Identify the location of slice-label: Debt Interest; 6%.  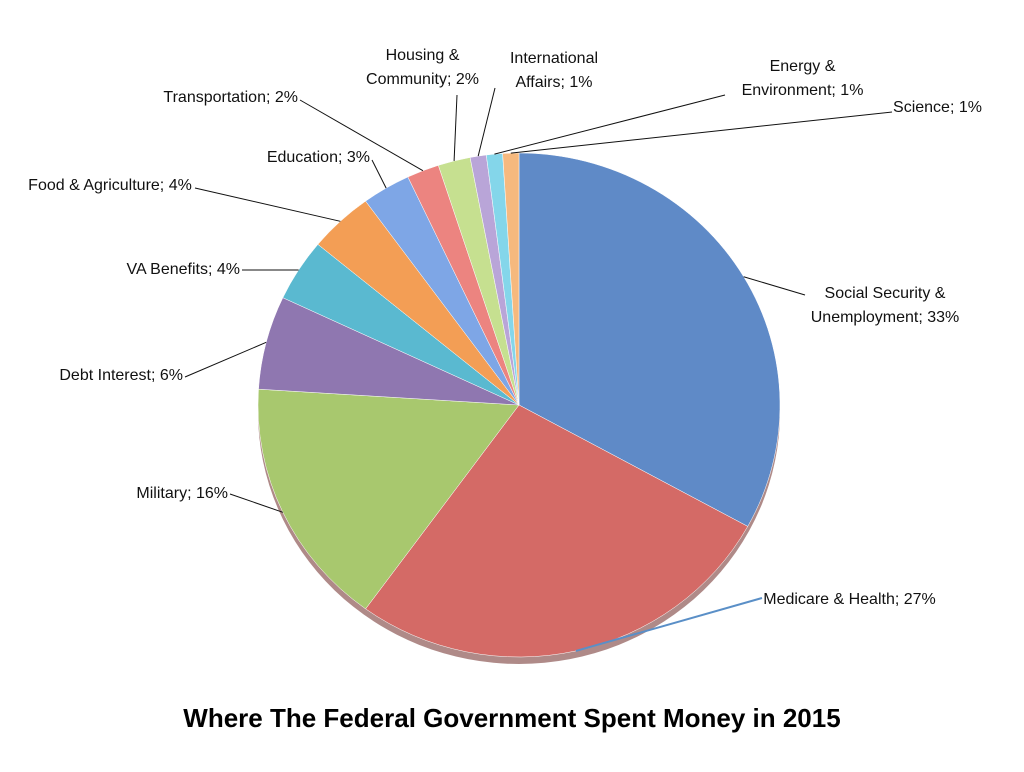
(121, 375).